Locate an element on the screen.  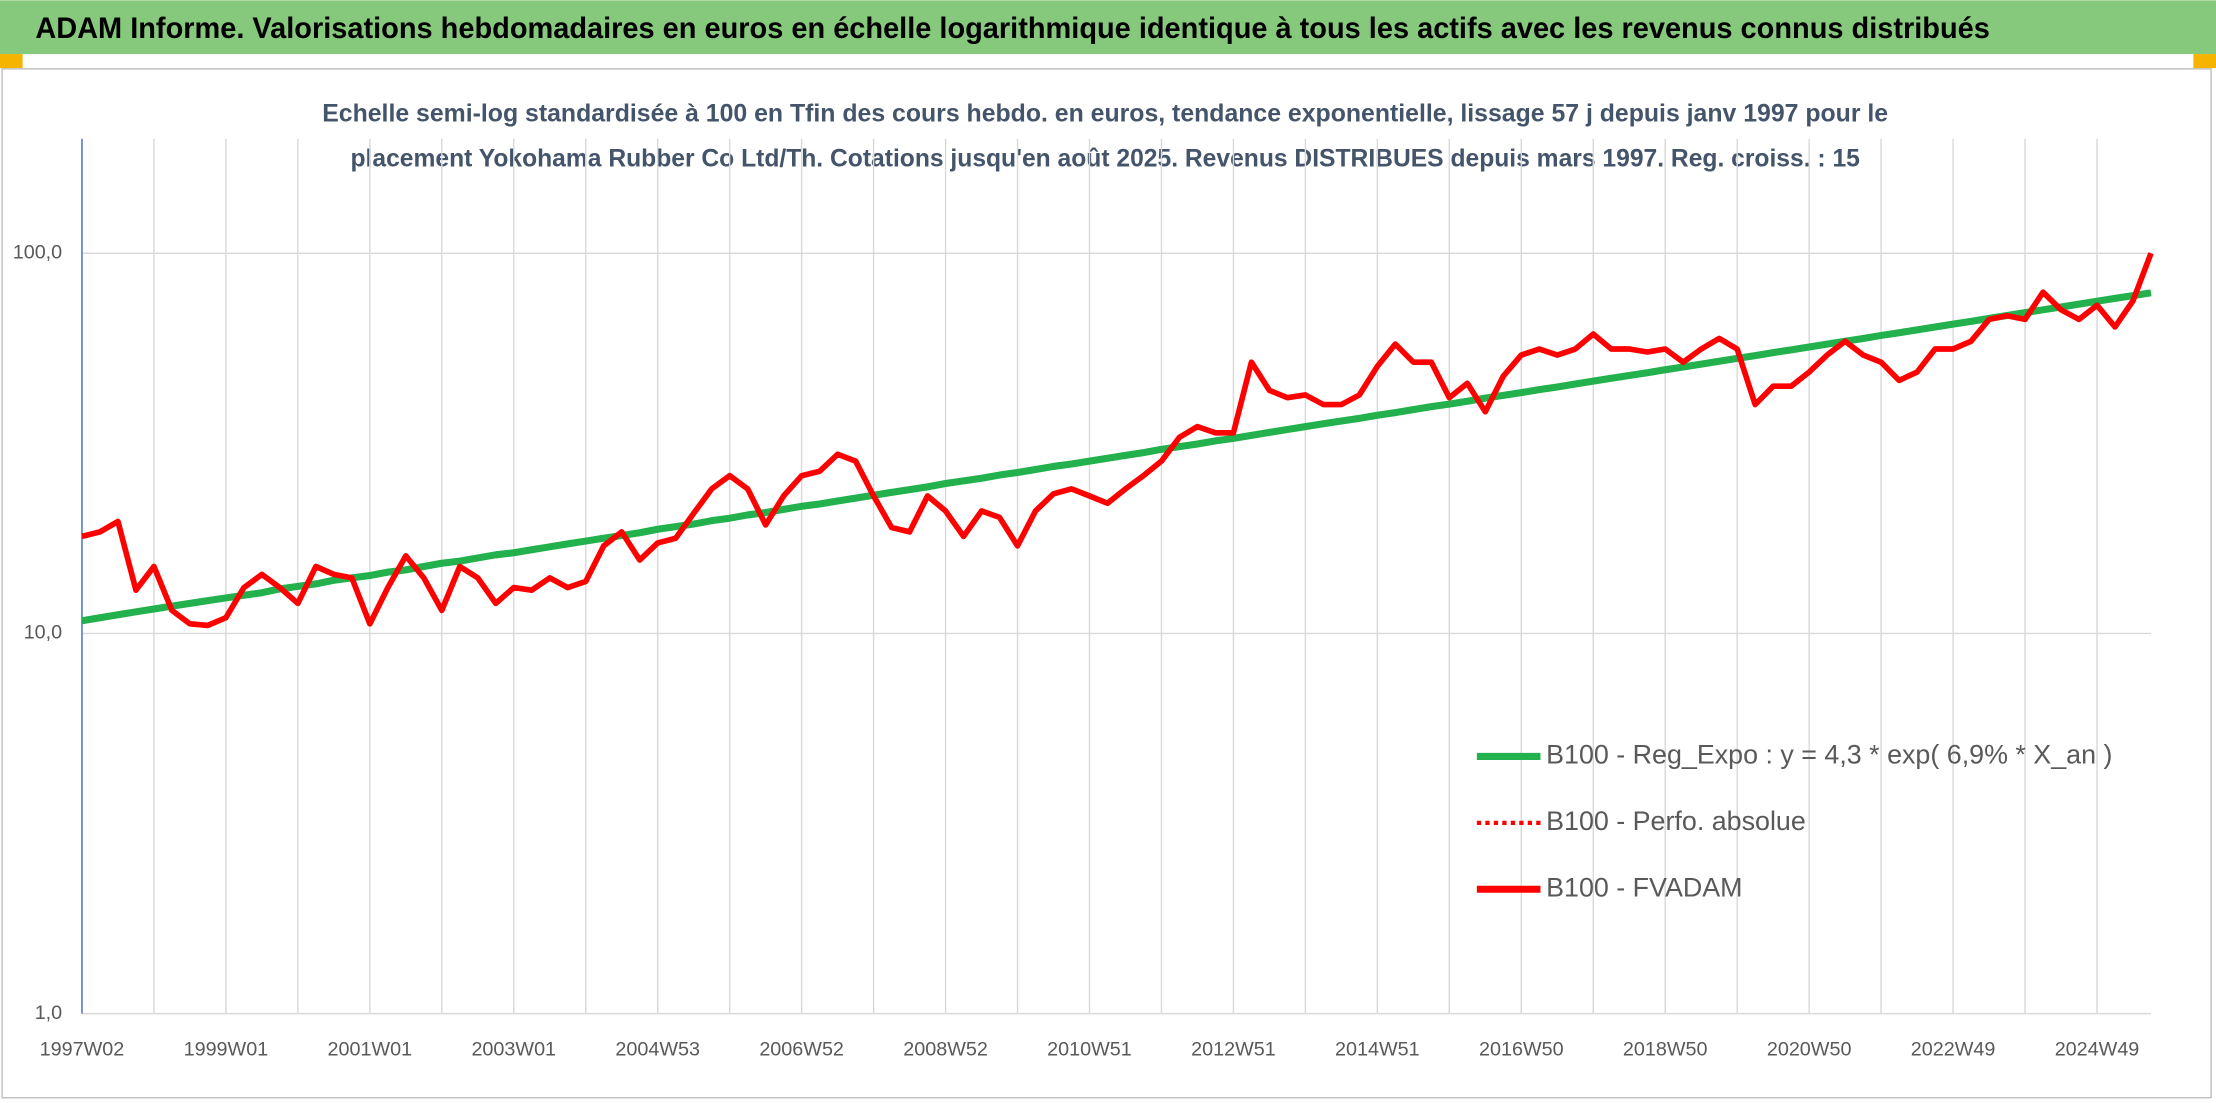
x-tick-label: 2003W01 is located at coordinates (513, 1050).